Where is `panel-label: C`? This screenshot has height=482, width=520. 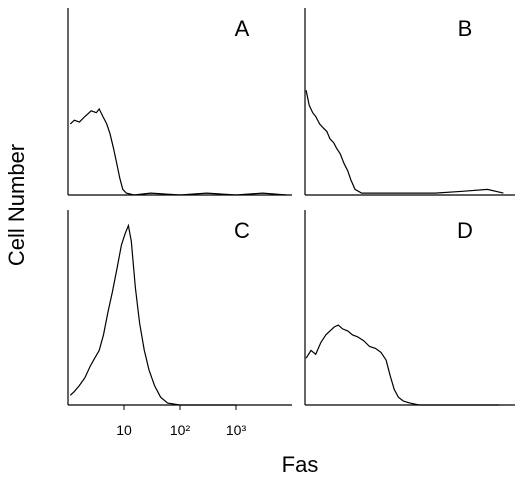 panel-label: C is located at coordinates (242, 230).